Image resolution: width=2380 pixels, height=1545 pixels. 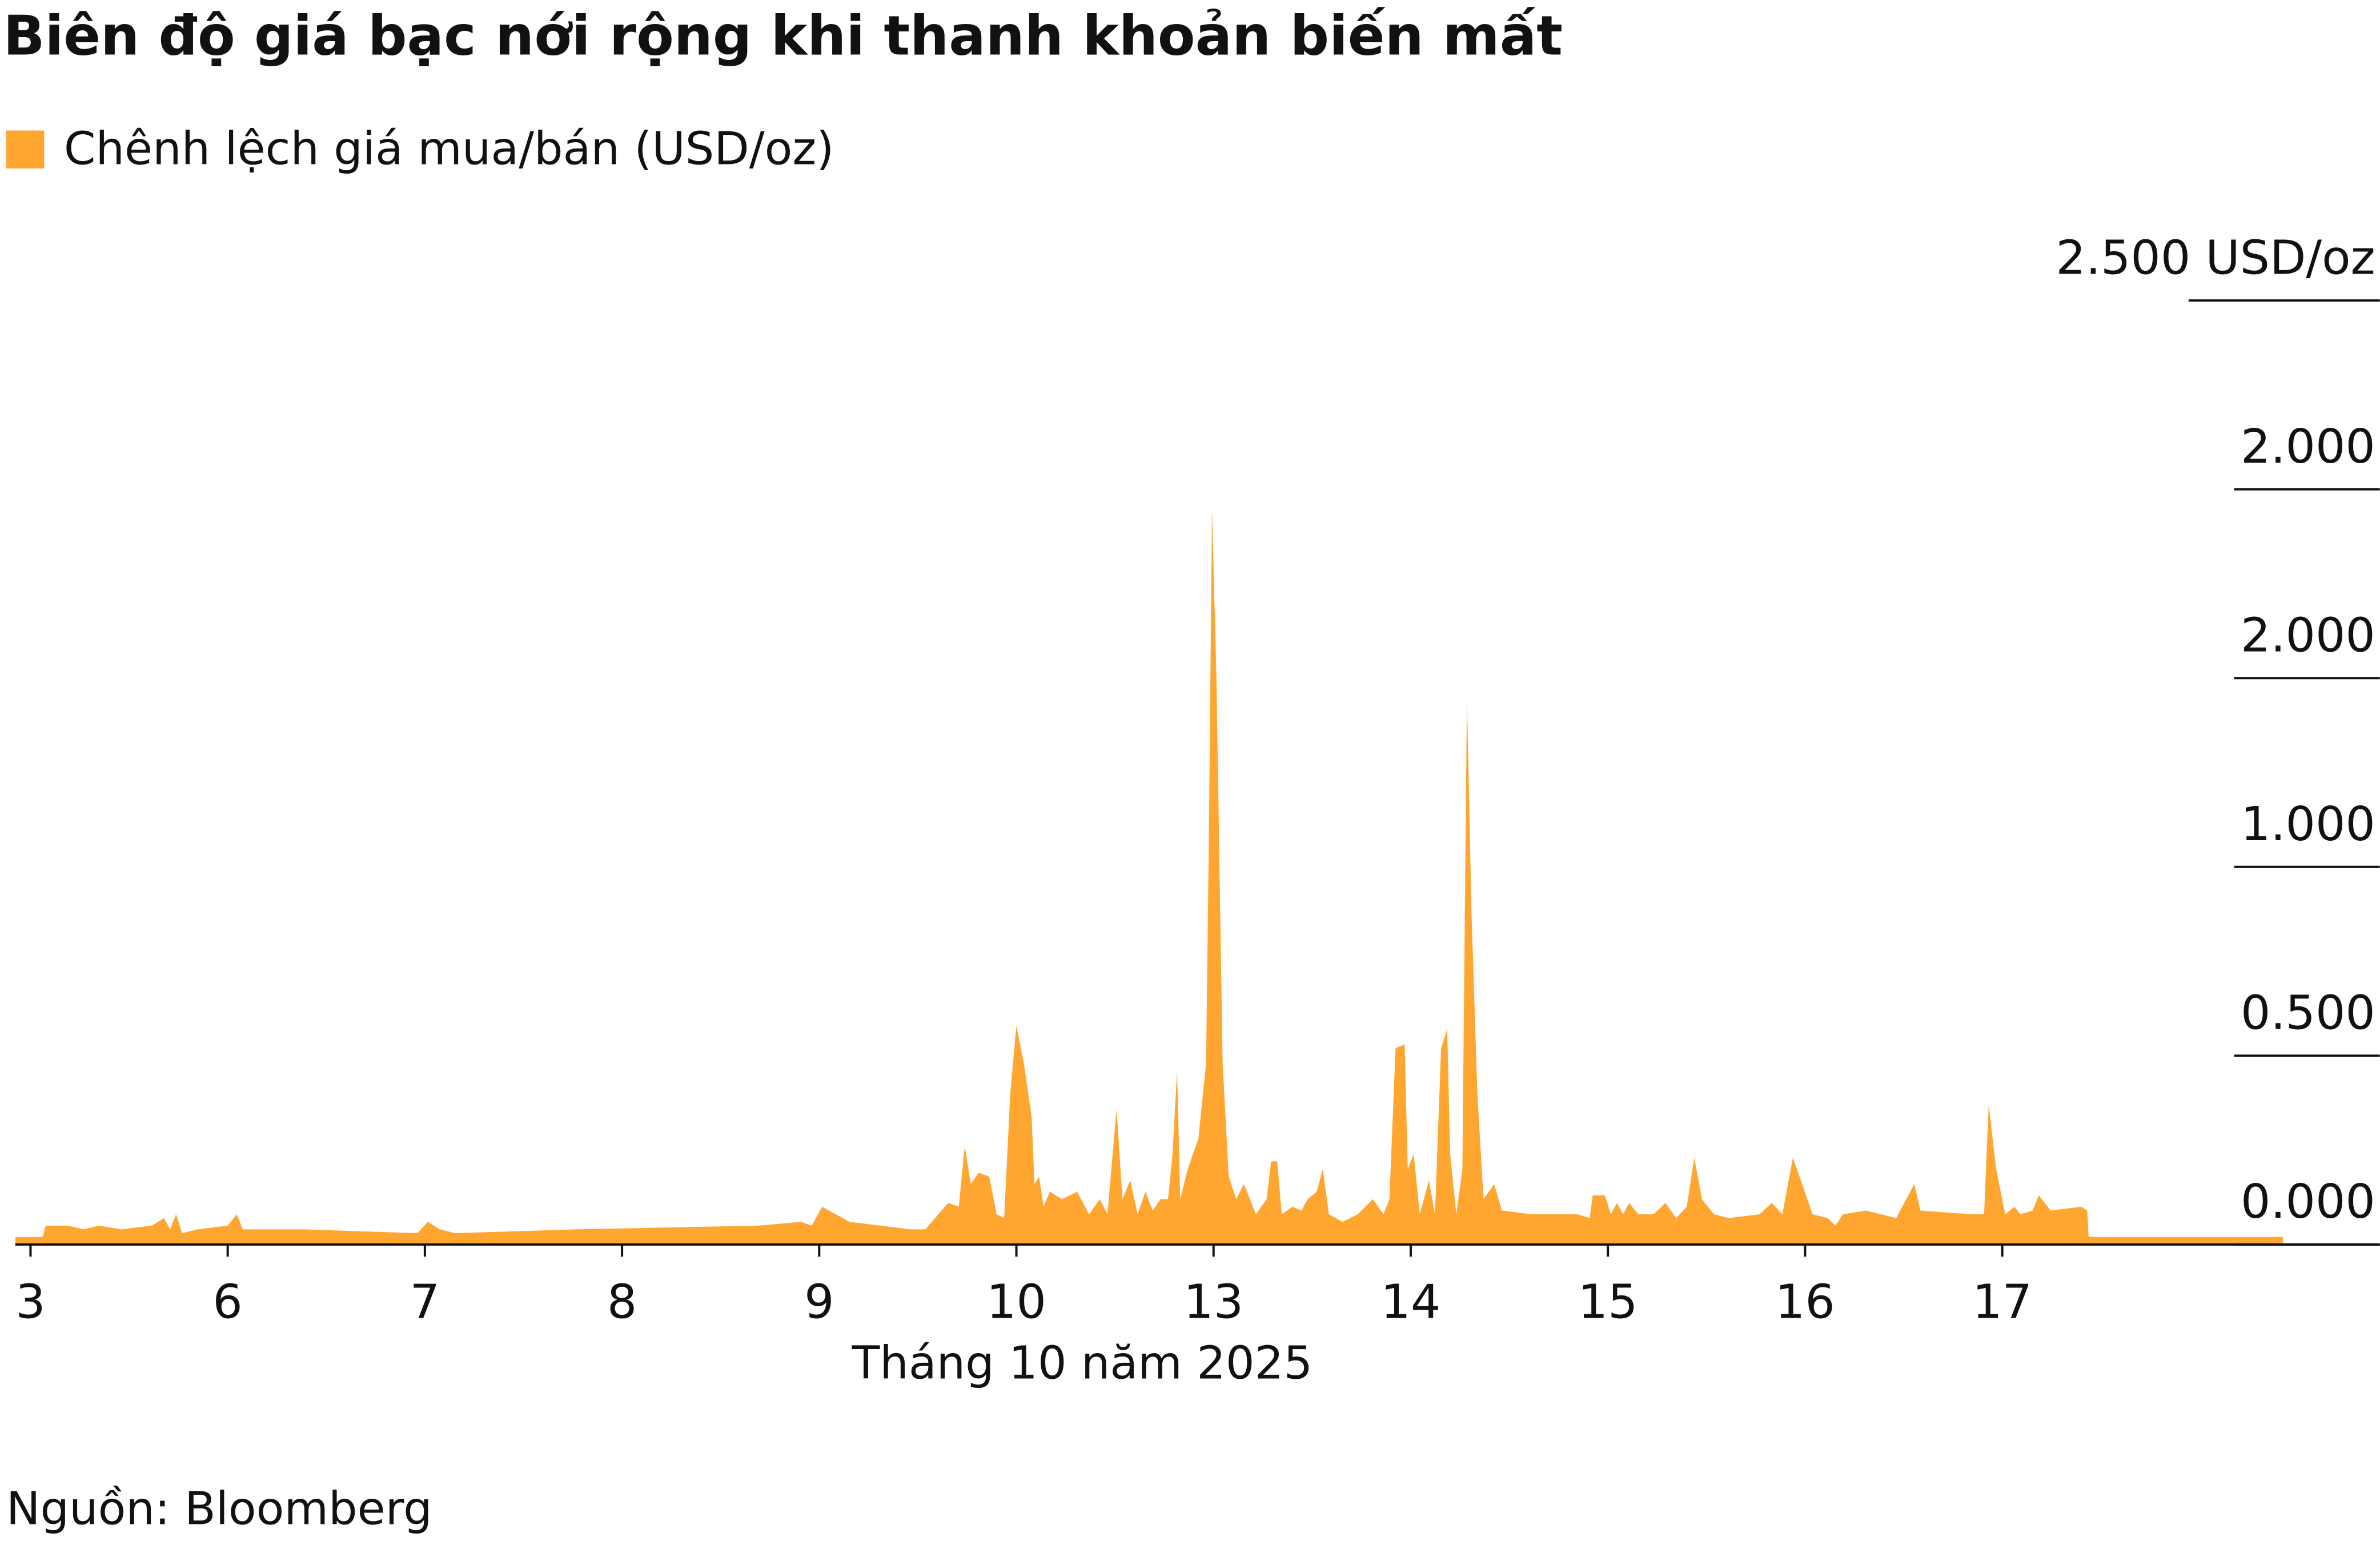 What do you see at coordinates (819, 1302) in the screenshot?
I see `x-tick-label: 9` at bounding box center [819, 1302].